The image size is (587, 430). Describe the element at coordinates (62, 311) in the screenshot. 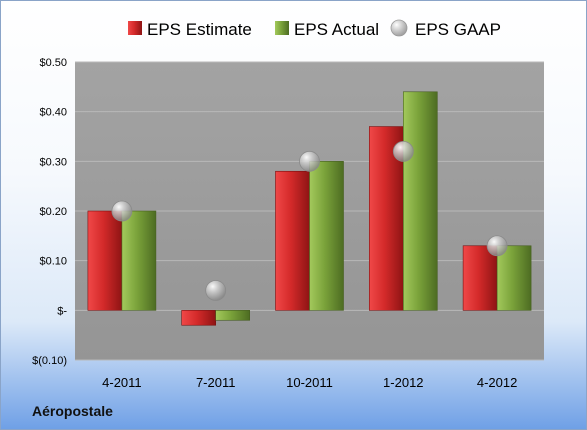

I see `y-tick-label: $-` at that location.